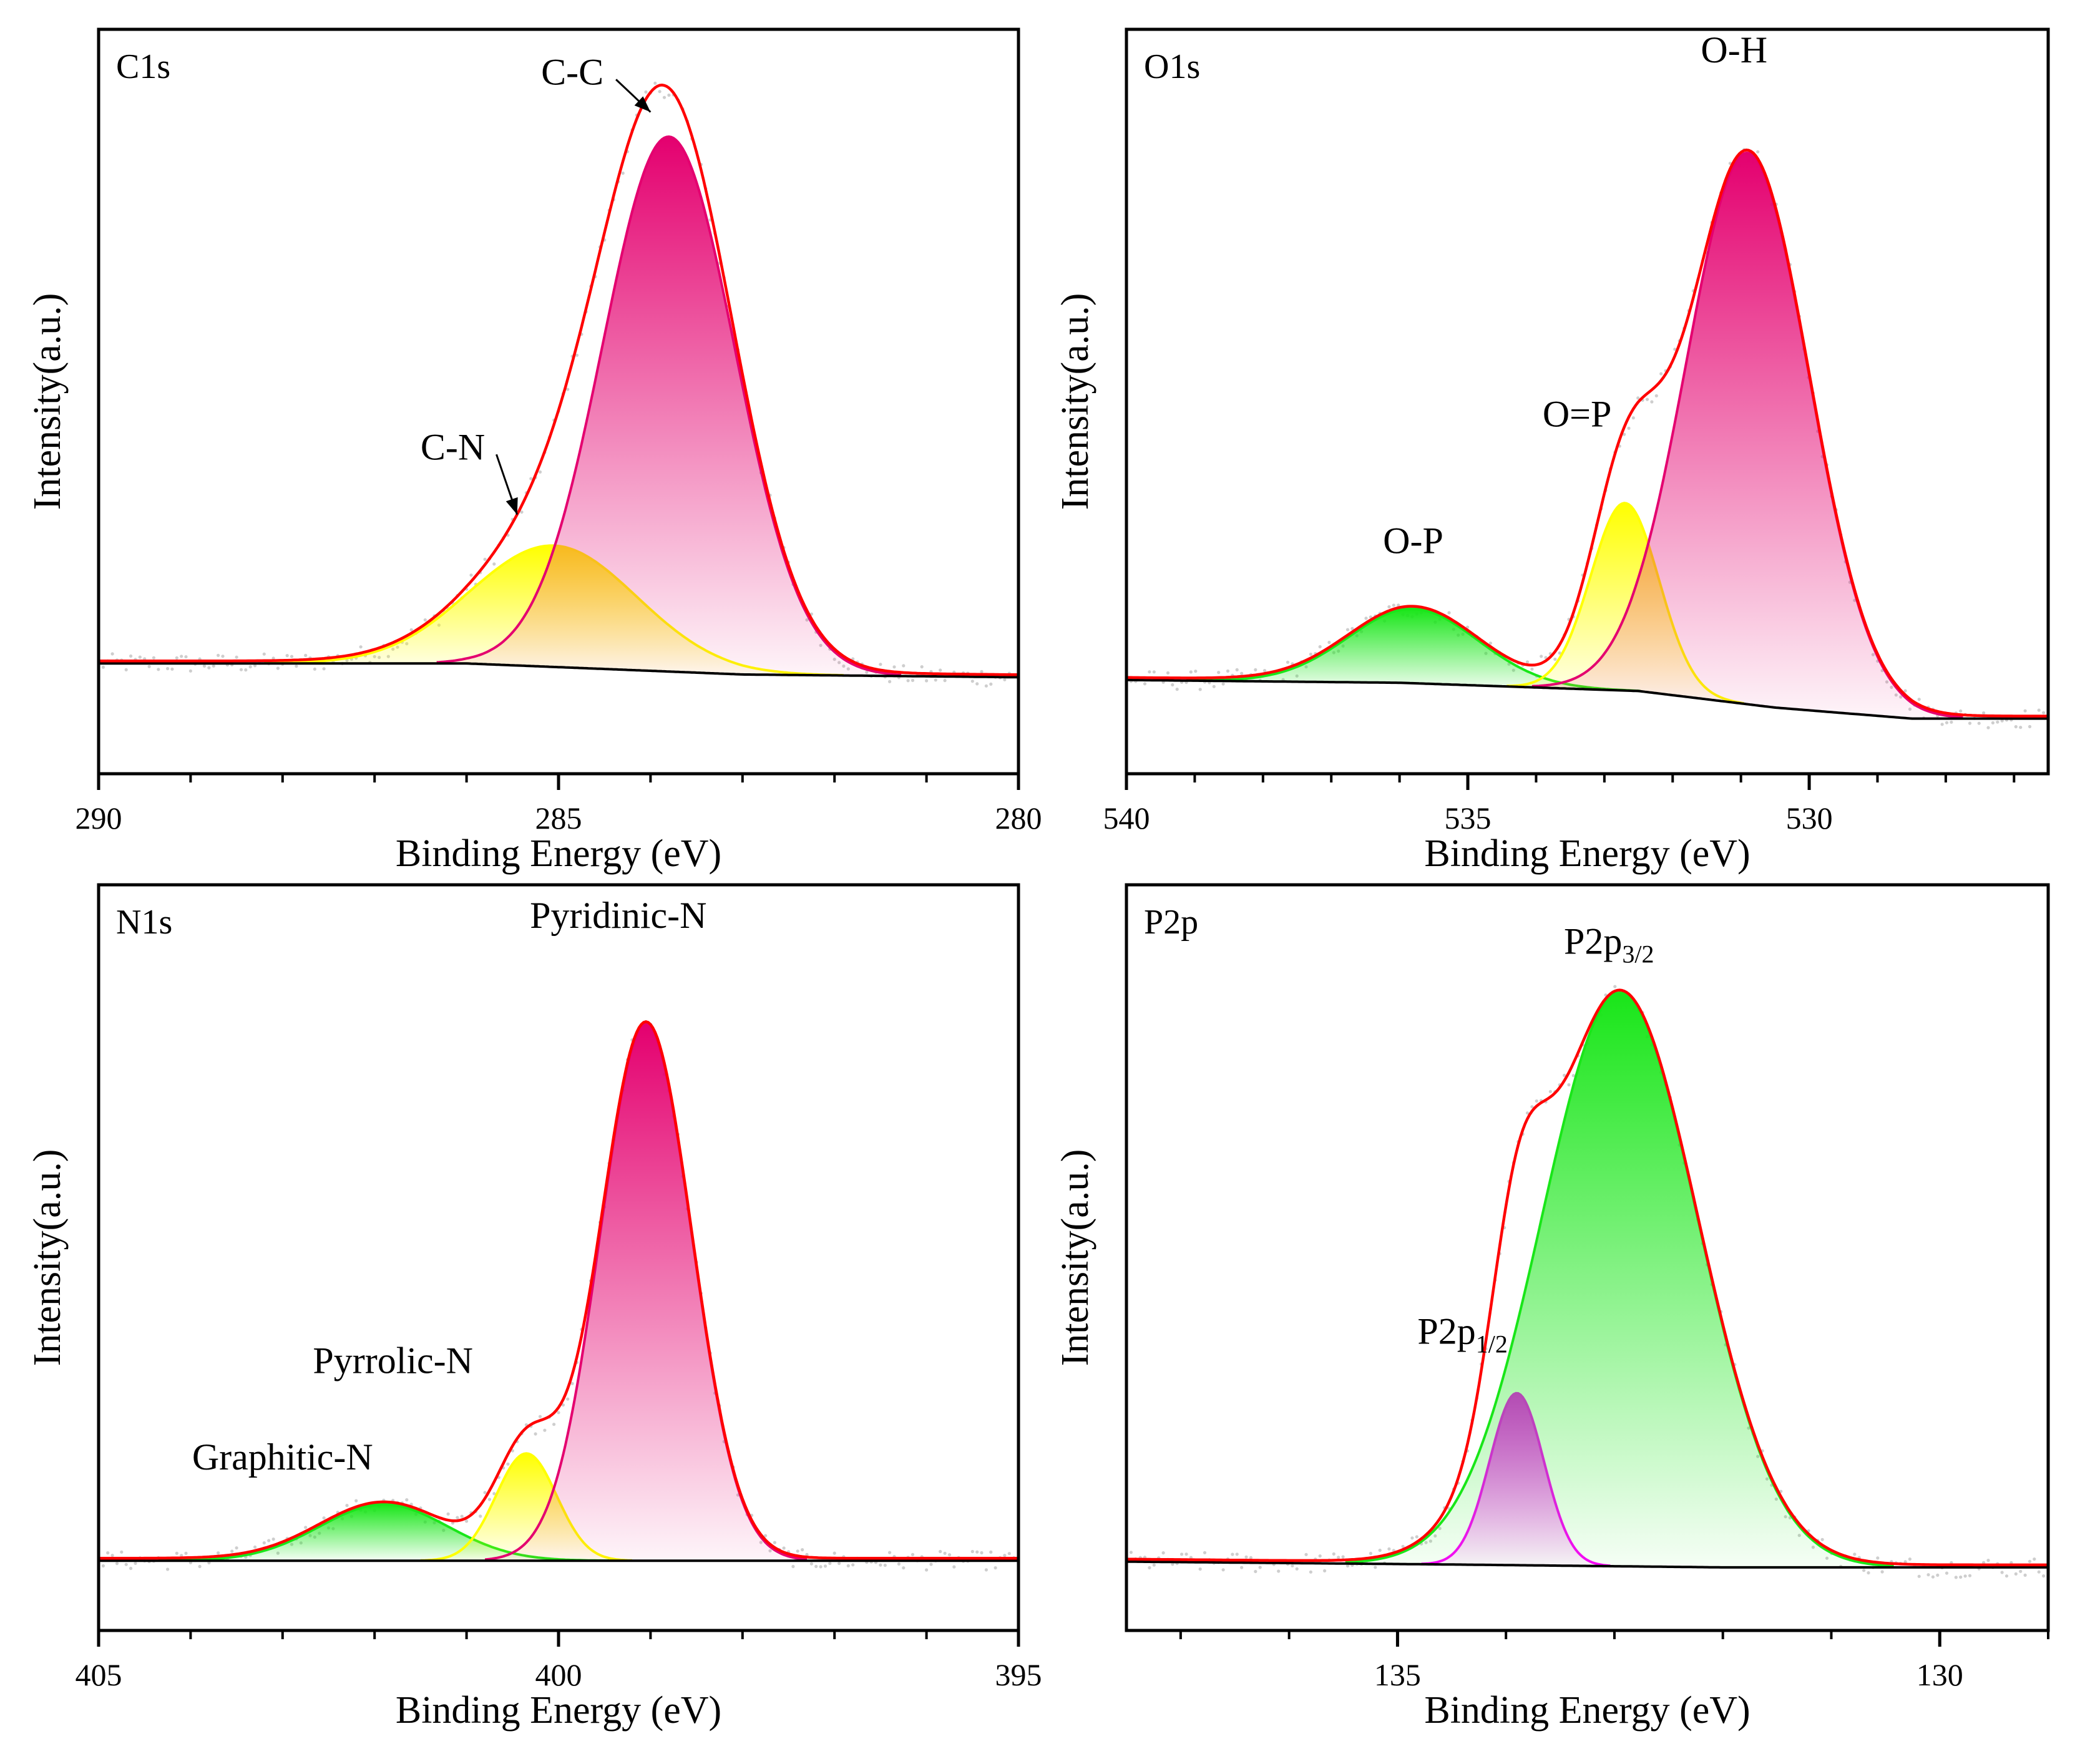  What do you see at coordinates (1940, 1674) in the screenshot?
I see `p2p-tick-label-130: 130` at bounding box center [1940, 1674].